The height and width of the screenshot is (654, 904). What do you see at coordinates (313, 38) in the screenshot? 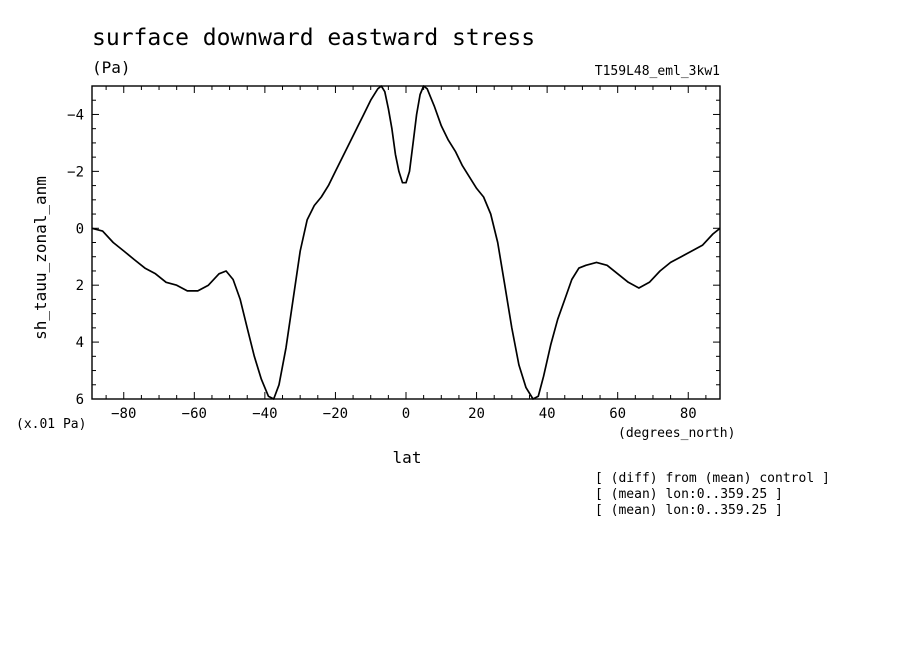
I see `chart-title: surface downward eastward stress` at bounding box center [313, 38].